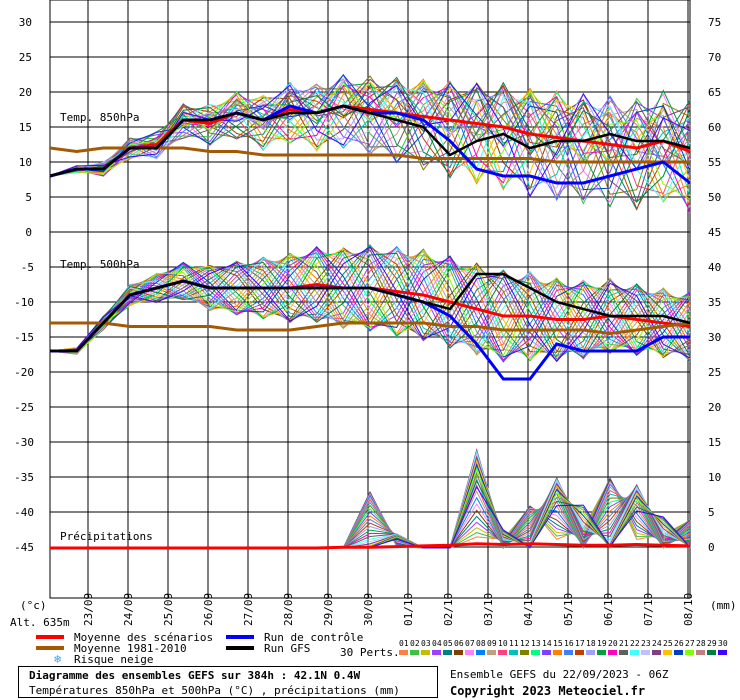 This screenshot has height=700, width=740. I want to click on legend-pert-number: 24, so click(657, 643).